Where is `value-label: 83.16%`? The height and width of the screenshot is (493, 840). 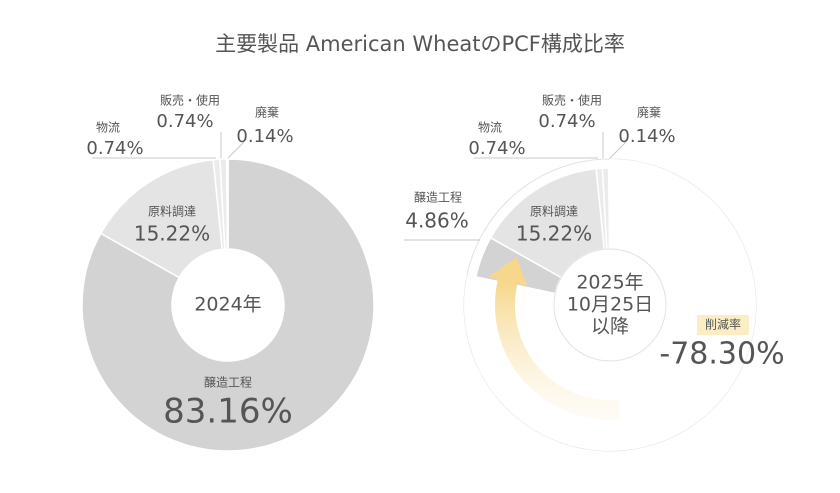 value-label: 83.16% is located at coordinates (228, 412).